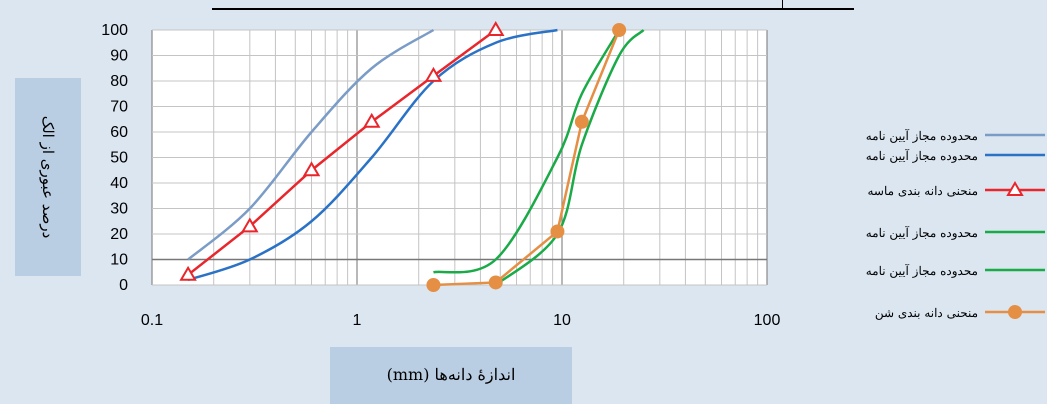 The image size is (1047, 404). Describe the element at coordinates (119, 81) in the screenshot. I see `y-tick-label: 80` at that location.